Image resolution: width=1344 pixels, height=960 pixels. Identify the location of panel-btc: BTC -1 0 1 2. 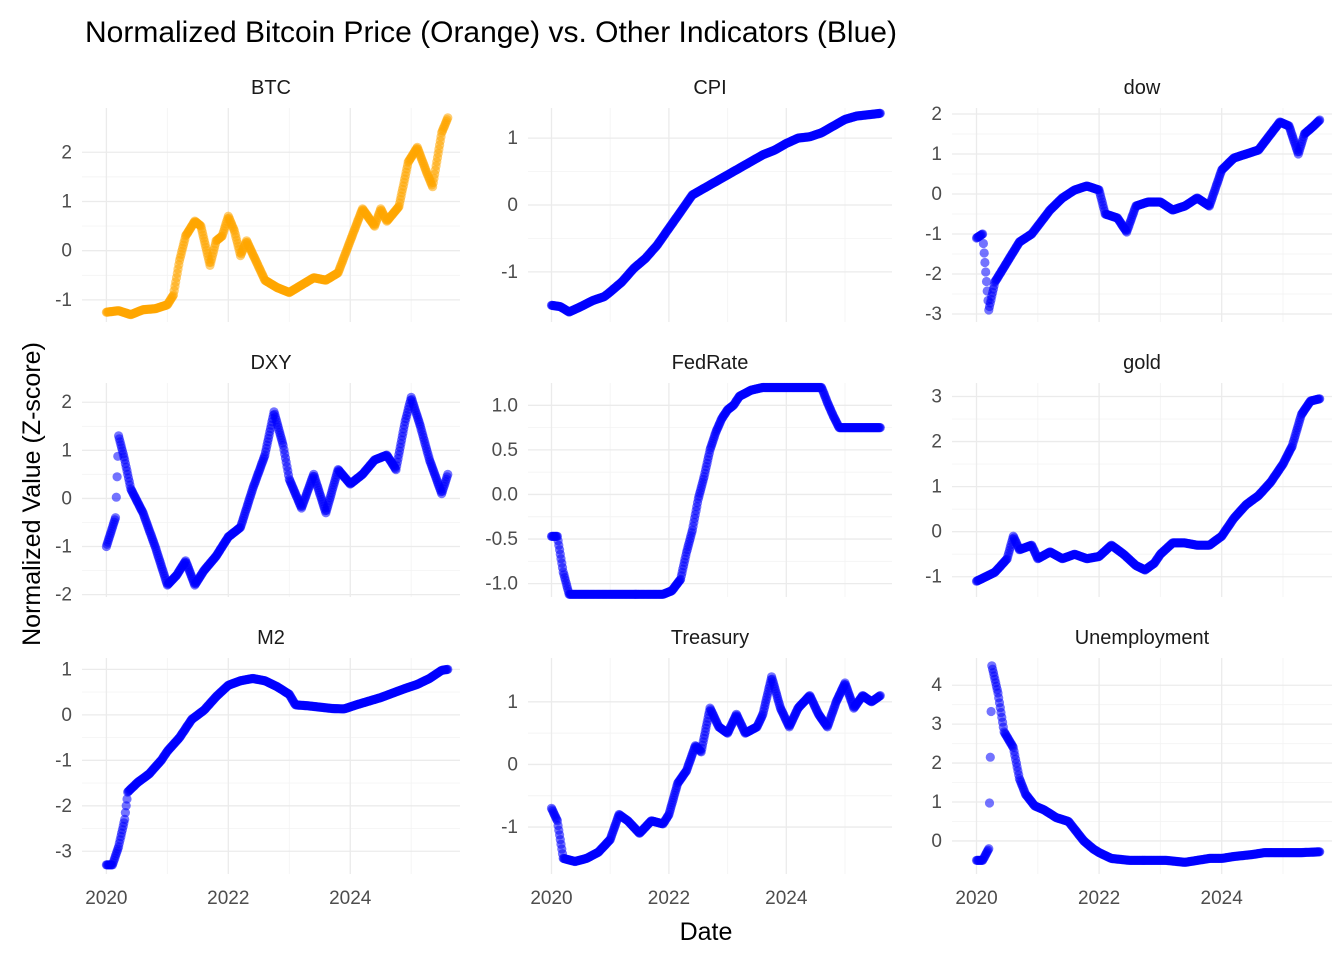
(257, 199).